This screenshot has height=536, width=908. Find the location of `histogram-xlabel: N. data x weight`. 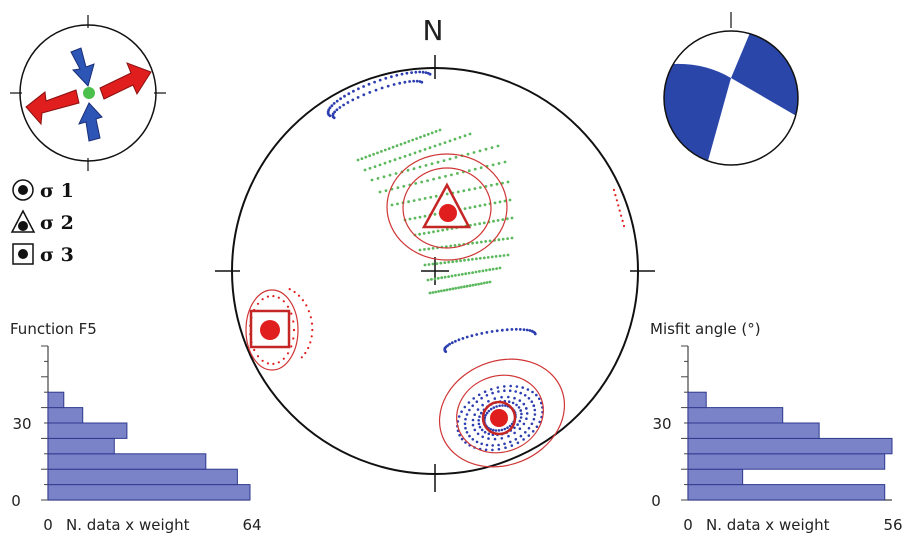

histogram-xlabel: N. data x weight is located at coordinates (768, 525).